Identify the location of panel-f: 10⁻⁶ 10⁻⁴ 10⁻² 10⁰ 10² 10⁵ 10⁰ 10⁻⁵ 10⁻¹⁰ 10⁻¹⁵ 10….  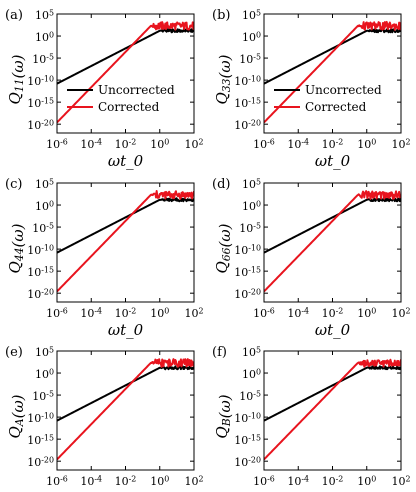
(311, 418).